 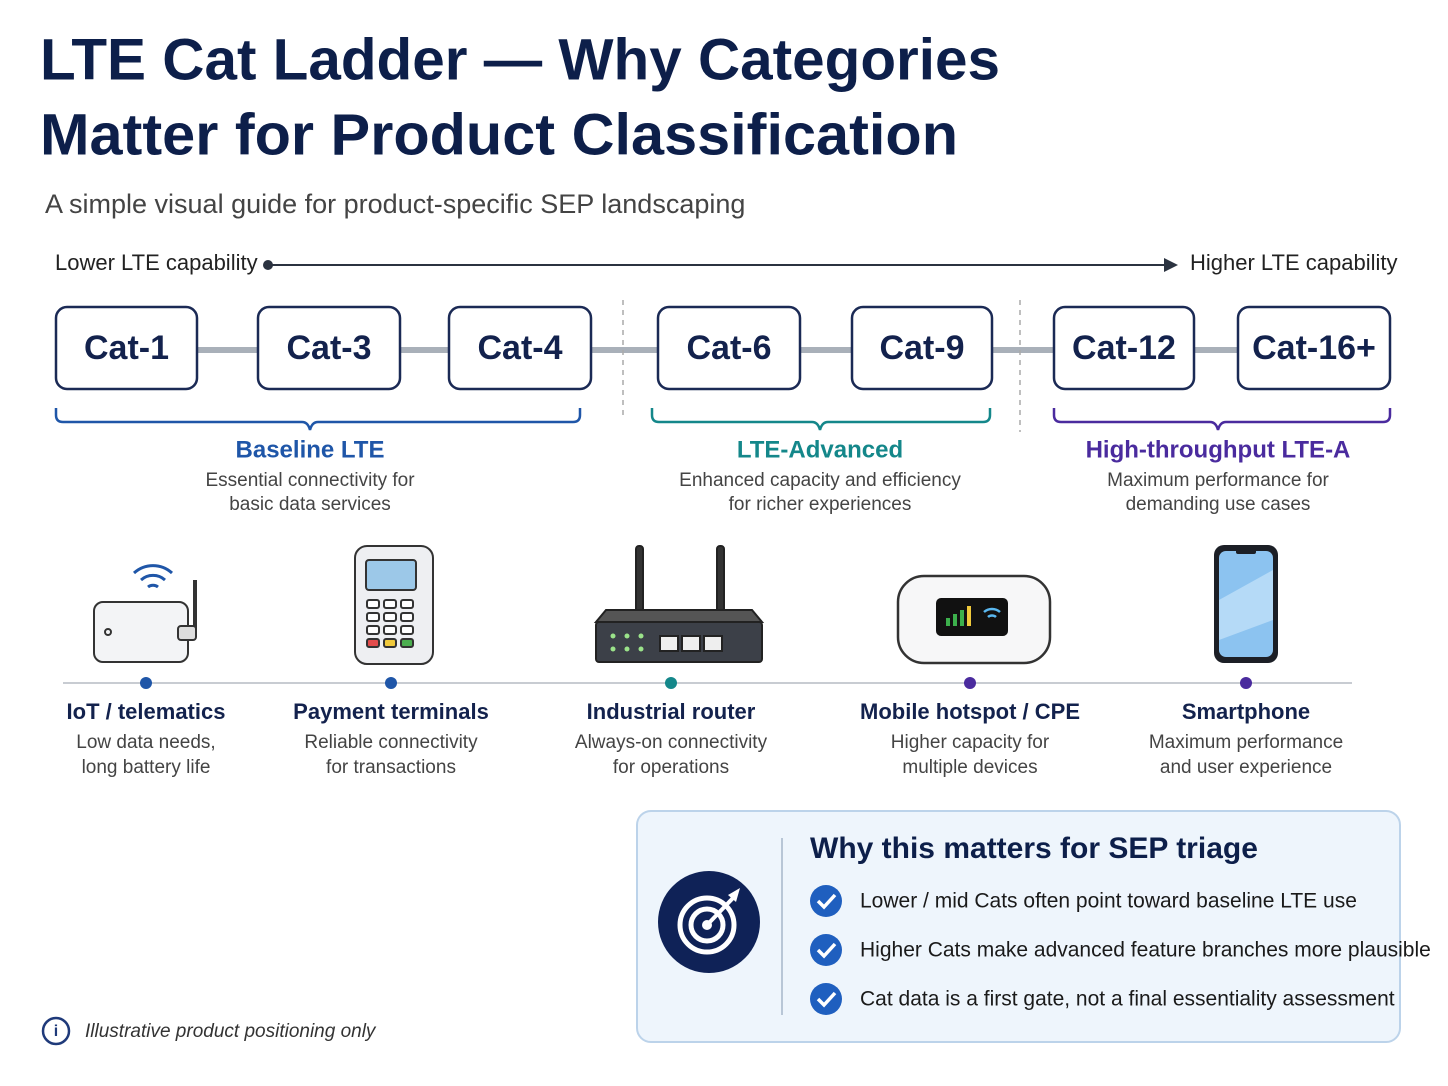 What do you see at coordinates (820, 449) in the screenshot?
I see `group-title: LTE-Advanced` at bounding box center [820, 449].